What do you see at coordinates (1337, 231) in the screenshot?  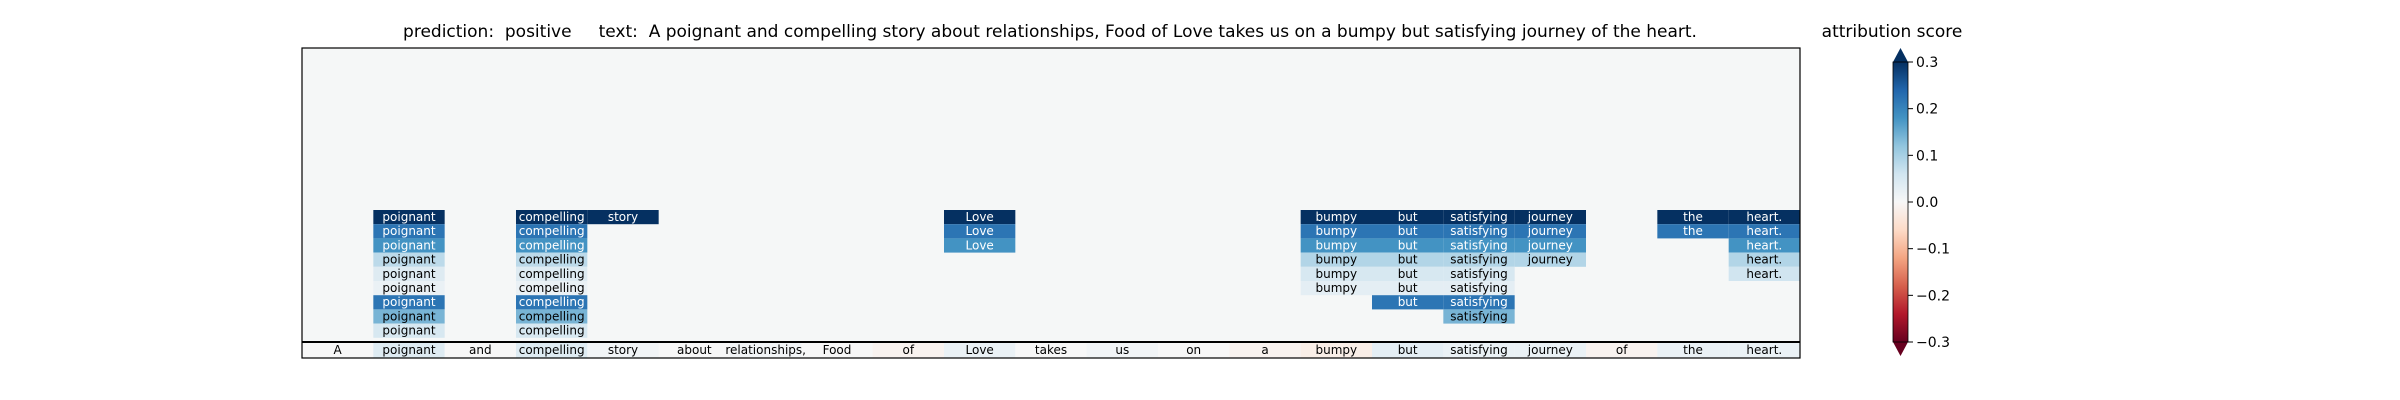 I see `stack-token-label-14-1: bumpy` at bounding box center [1337, 231].